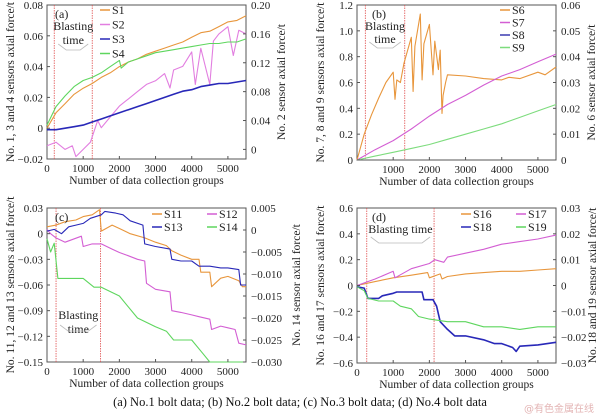 The image size is (600, 417). Describe the element at coordinates (592, 82) in the screenshot. I see `y-axis-title-right: No. 6 sensor axial force/t` at that location.